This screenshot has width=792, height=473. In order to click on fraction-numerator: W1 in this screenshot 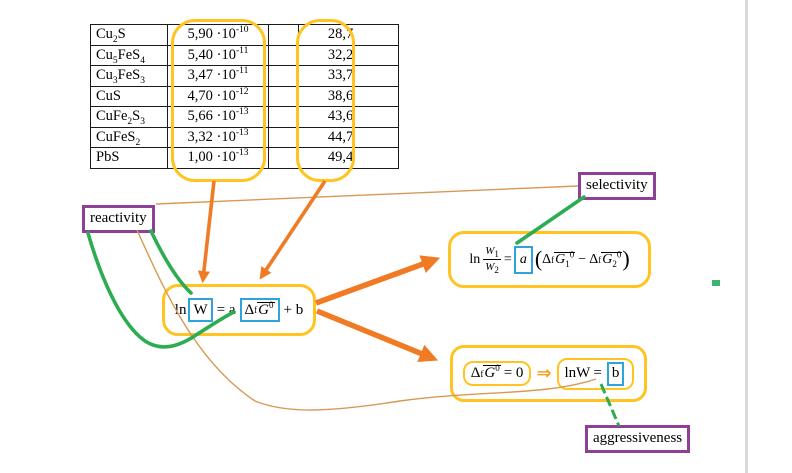, I will do `click(492, 252)`.